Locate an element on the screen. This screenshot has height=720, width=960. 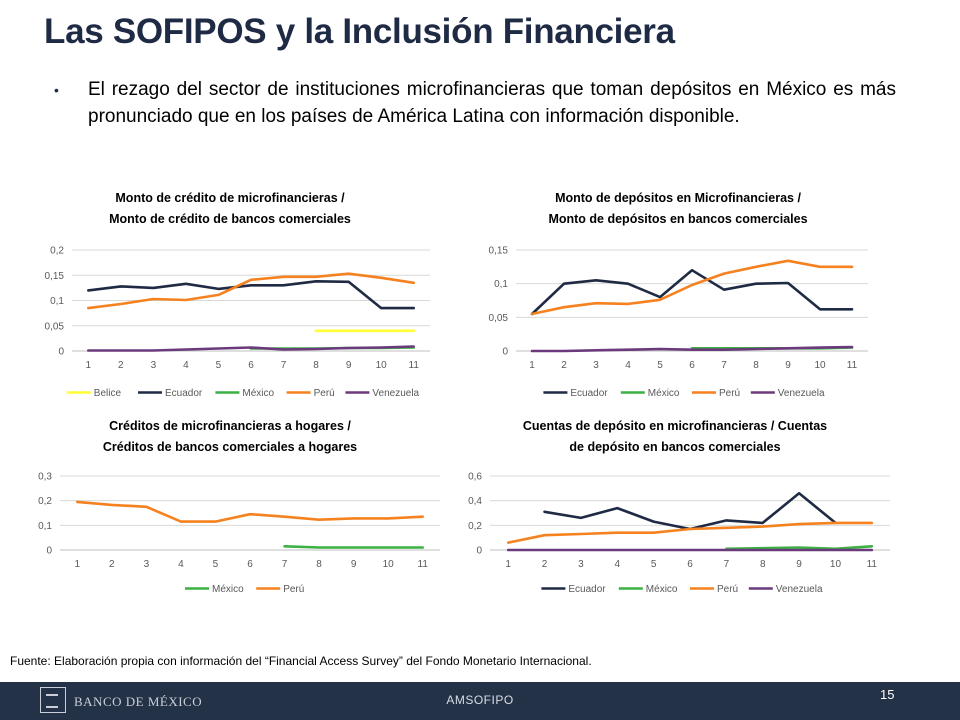
y-tick-label: 0,15 is located at coordinates (499, 251).